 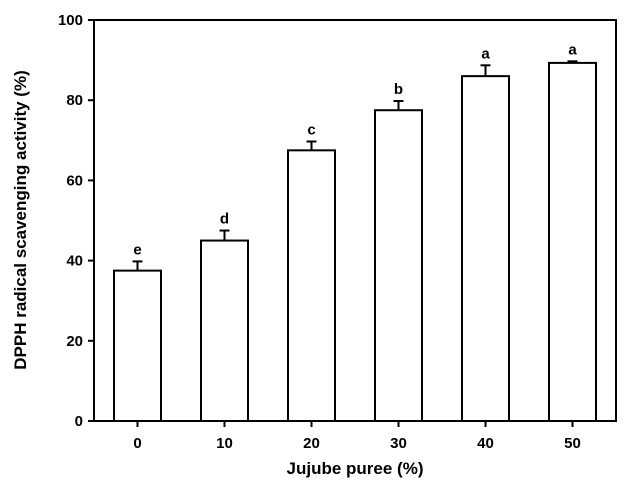 I want to click on y-tick-label-100: 100, so click(x=70, y=20).